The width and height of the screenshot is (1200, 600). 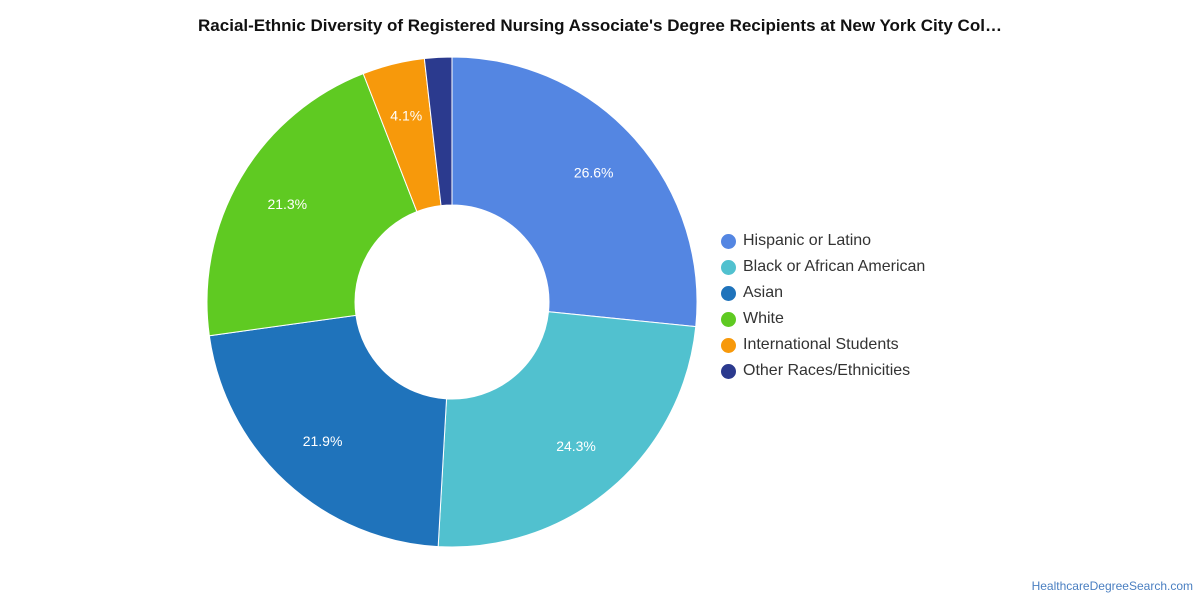 I want to click on legend-item-international-students: International Students, so click(x=823, y=345).